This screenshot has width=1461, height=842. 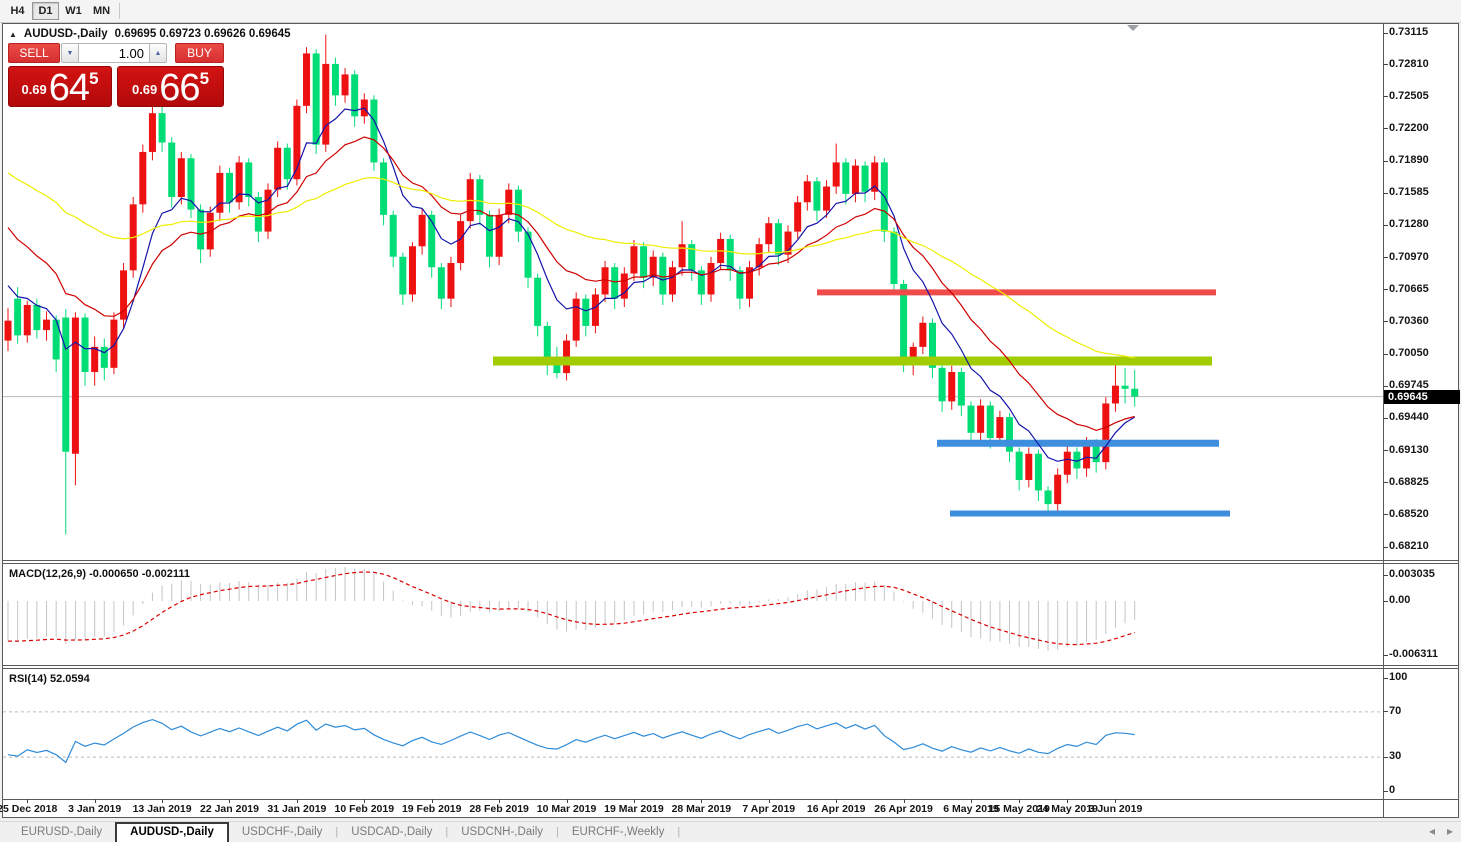 What do you see at coordinates (162, 809) in the screenshot?
I see `date-axis-label: 13 Jan 2019` at bounding box center [162, 809].